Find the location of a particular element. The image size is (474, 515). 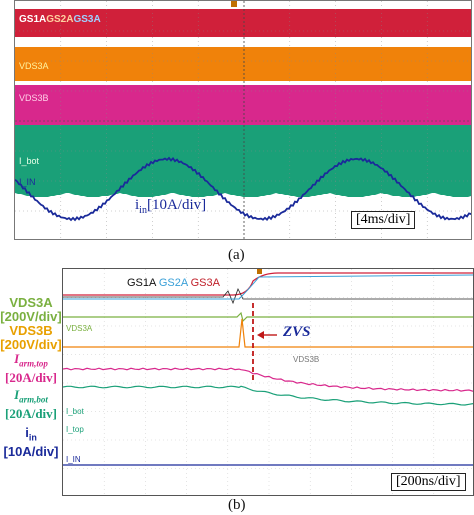

gs3a-trace is located at coordinates (268, 287).